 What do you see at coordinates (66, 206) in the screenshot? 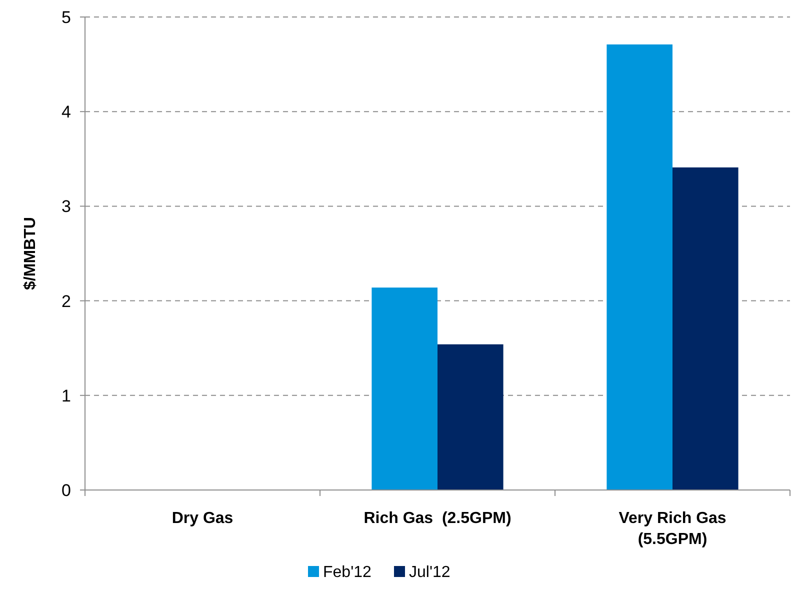
I see `y-tick-label: 3` at bounding box center [66, 206].